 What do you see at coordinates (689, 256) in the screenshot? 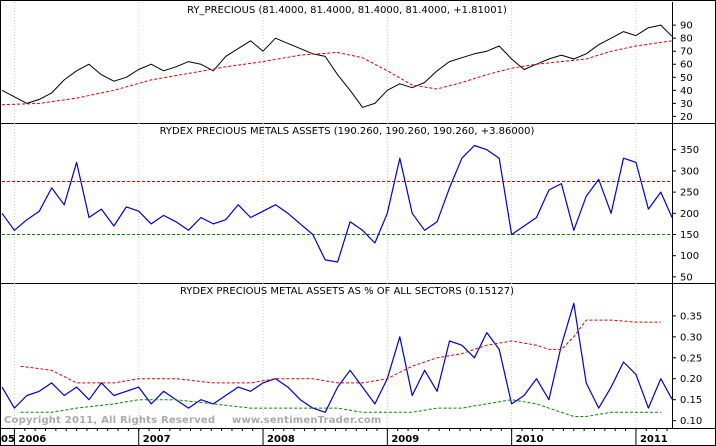
I see `y-tick-label: 100` at bounding box center [689, 256].